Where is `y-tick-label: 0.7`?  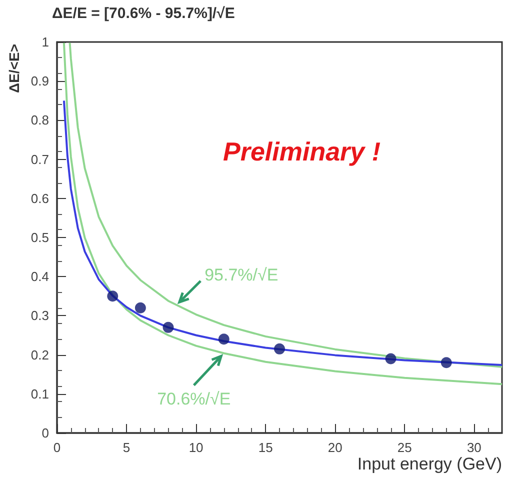
y-tick-label: 0.7 is located at coordinates (39, 159).